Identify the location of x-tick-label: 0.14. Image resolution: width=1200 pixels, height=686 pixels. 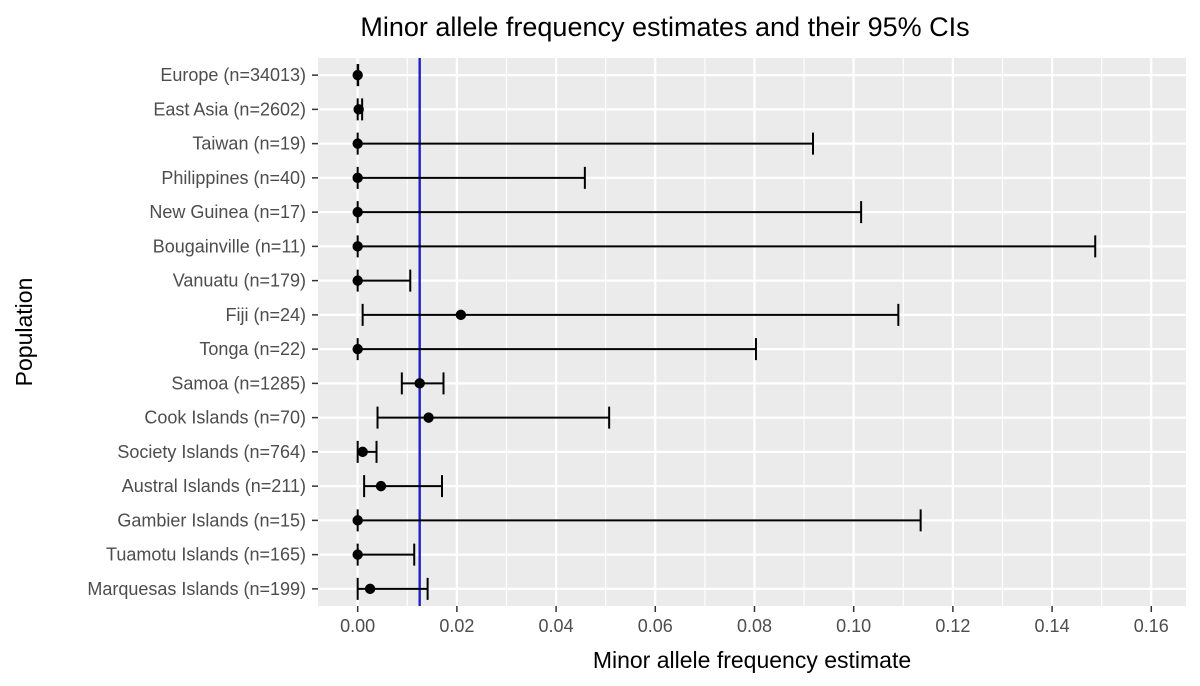
(1052, 626).